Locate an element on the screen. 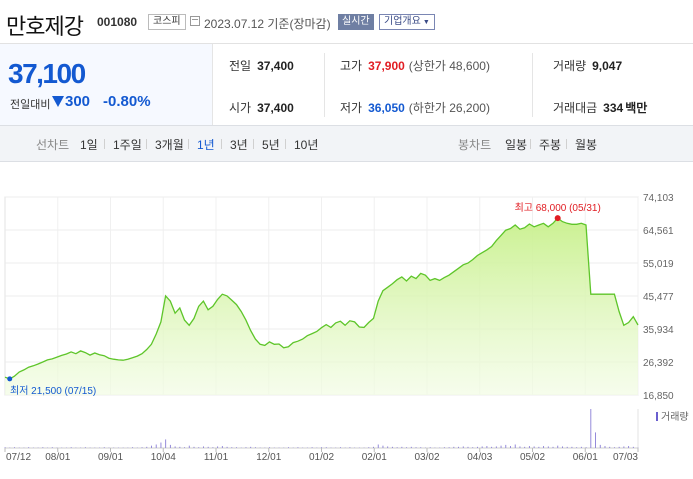 This screenshot has height=479, width=693. prev-close-stat: 전일 37,400 is located at coordinates (261, 65).